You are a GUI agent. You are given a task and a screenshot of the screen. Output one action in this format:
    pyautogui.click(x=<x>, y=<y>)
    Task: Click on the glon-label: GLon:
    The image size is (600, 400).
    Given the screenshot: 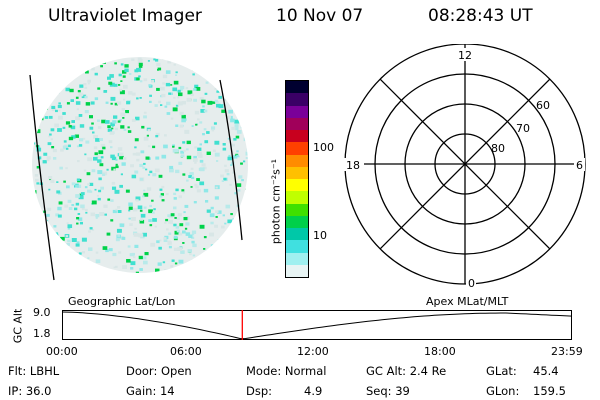 What is the action you would take?
    pyautogui.click(x=503, y=391)
    